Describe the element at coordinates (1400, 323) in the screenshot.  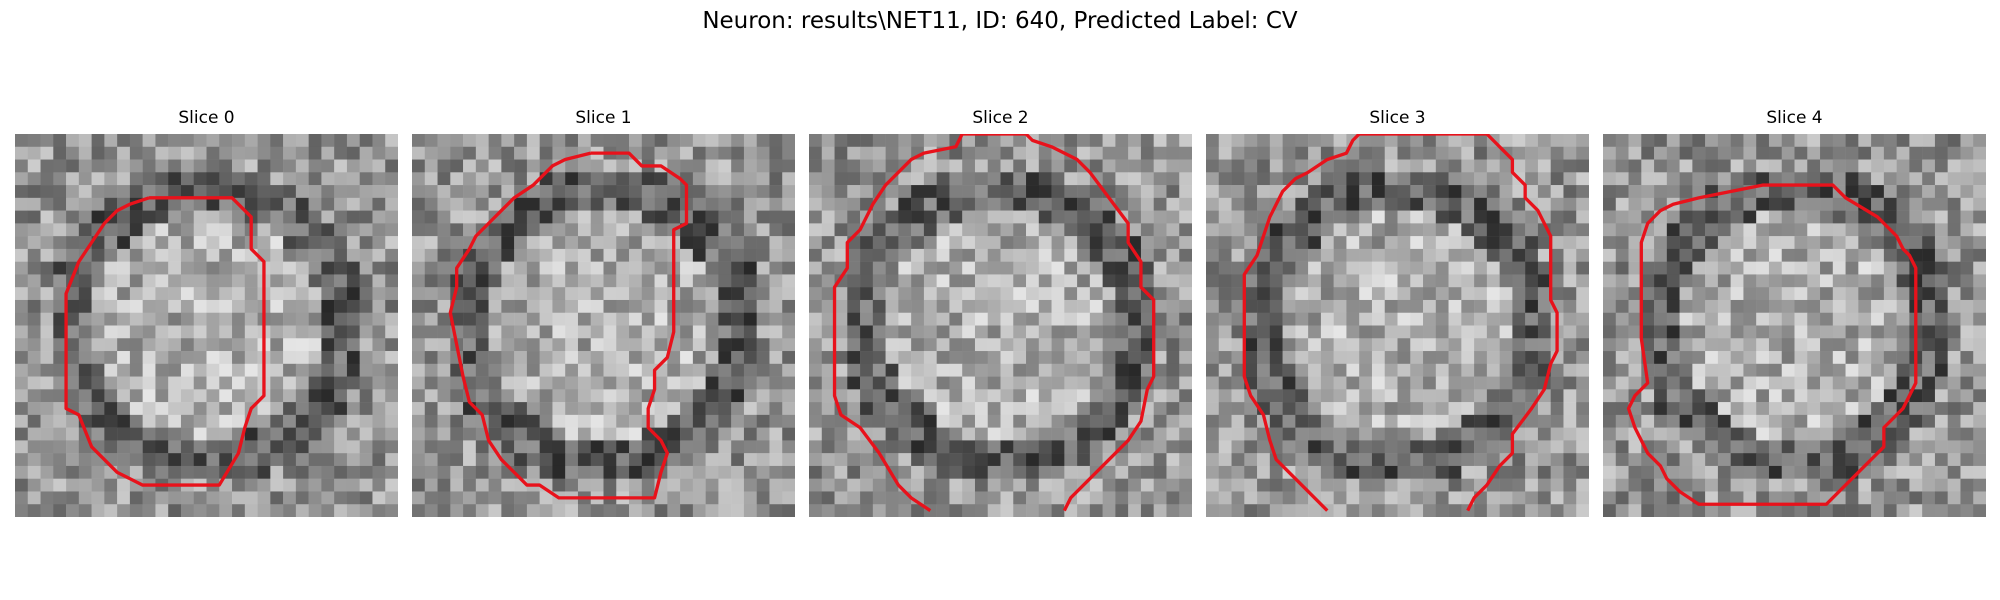
I see `slice-3-contour` at that location.